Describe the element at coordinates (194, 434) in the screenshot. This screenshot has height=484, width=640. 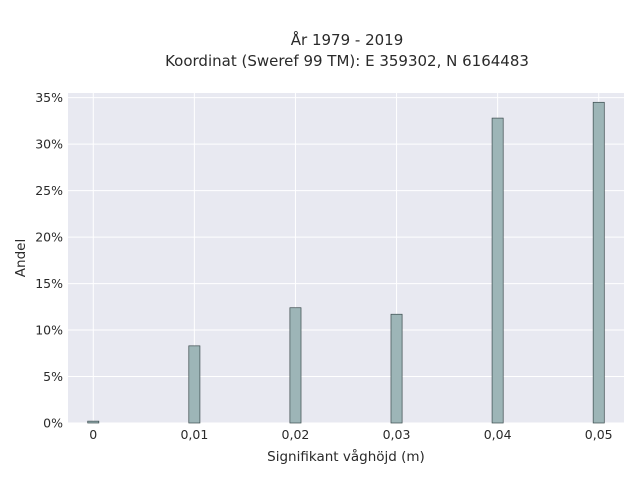
I see `x-tick-label: 0,01` at that location.